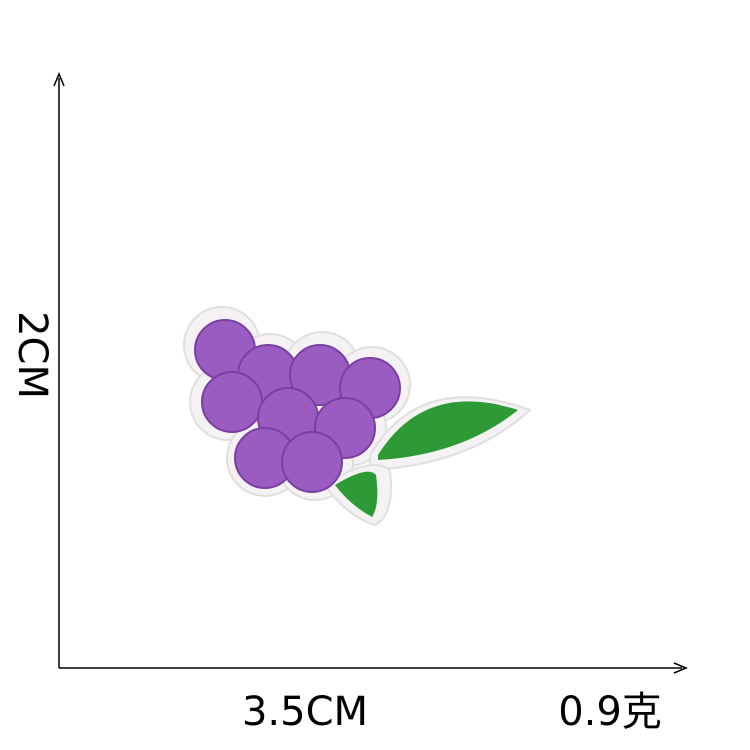  What do you see at coordinates (357, 416) in the screenshot?
I see `grape-patch` at bounding box center [357, 416].